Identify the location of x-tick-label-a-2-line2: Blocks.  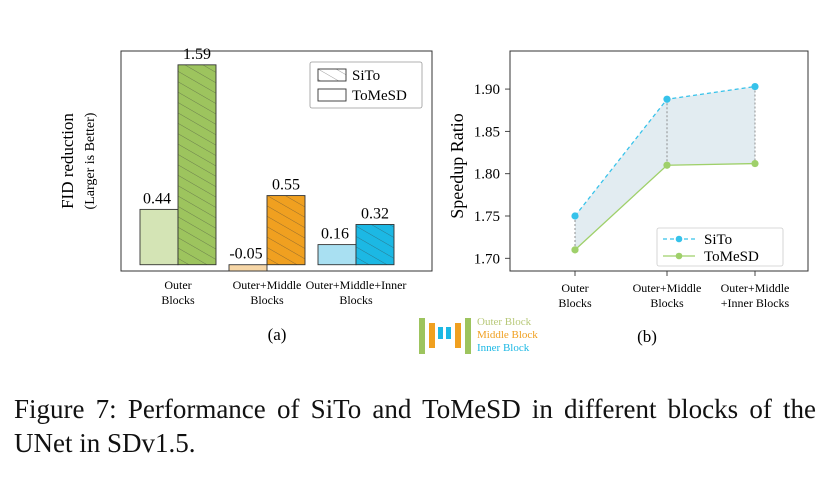
(267, 300).